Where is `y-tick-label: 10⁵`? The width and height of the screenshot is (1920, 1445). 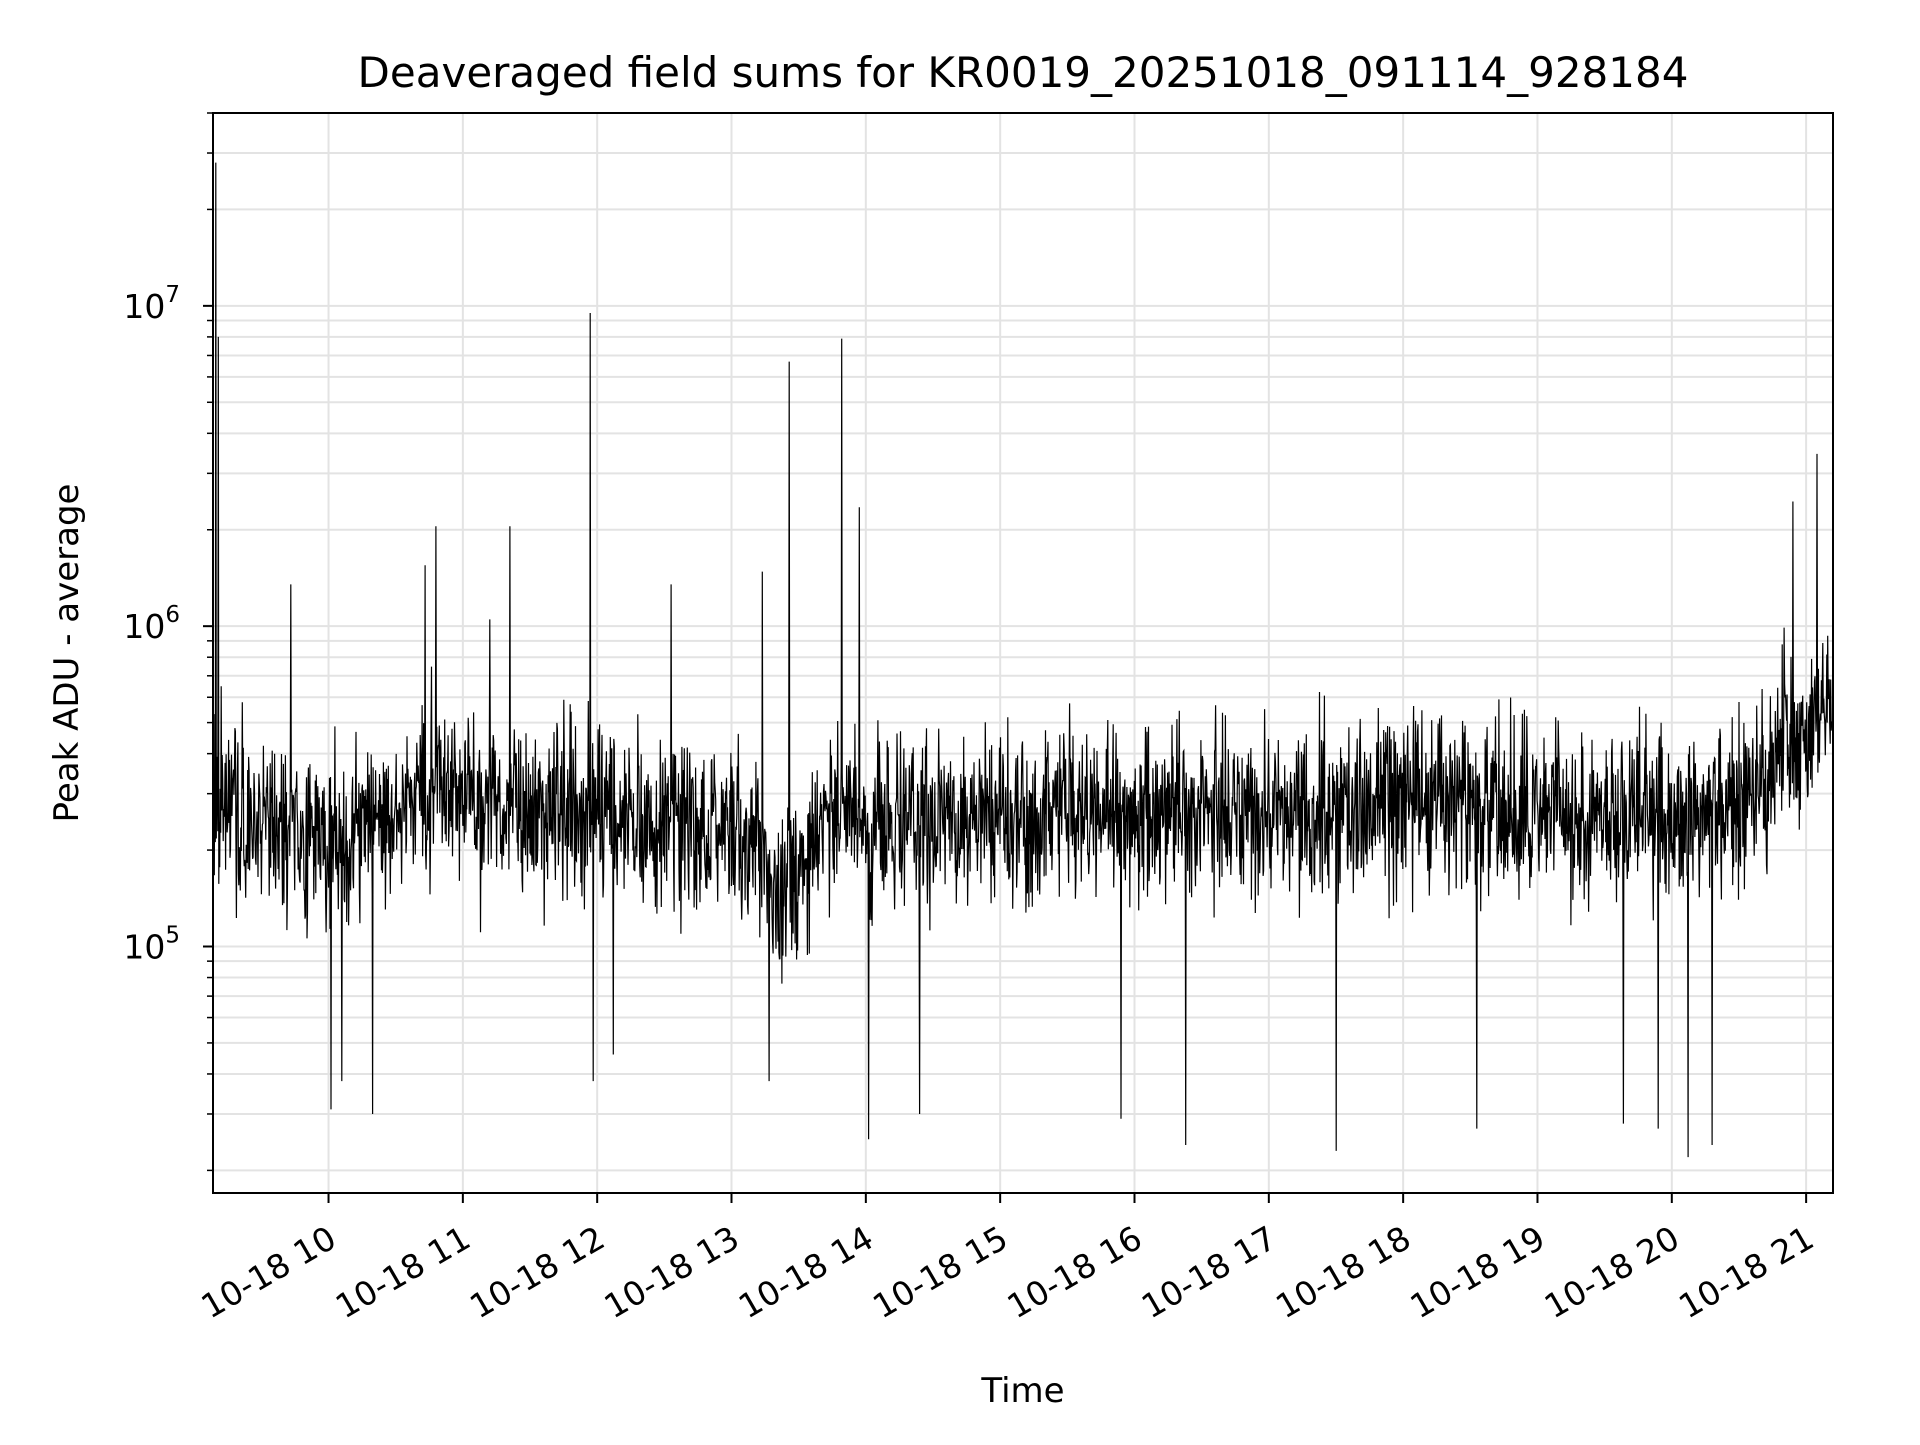
y-tick-label: 10⁵ is located at coordinates (151, 944).